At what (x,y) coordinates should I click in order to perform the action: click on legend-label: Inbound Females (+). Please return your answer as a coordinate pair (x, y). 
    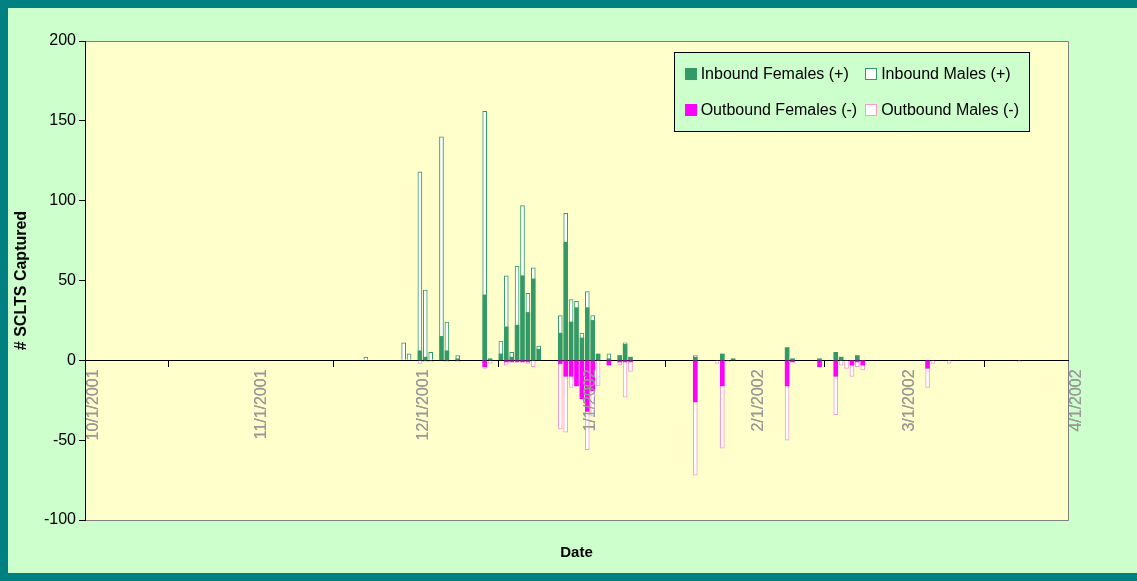
    Looking at the image, I should click on (774, 74).